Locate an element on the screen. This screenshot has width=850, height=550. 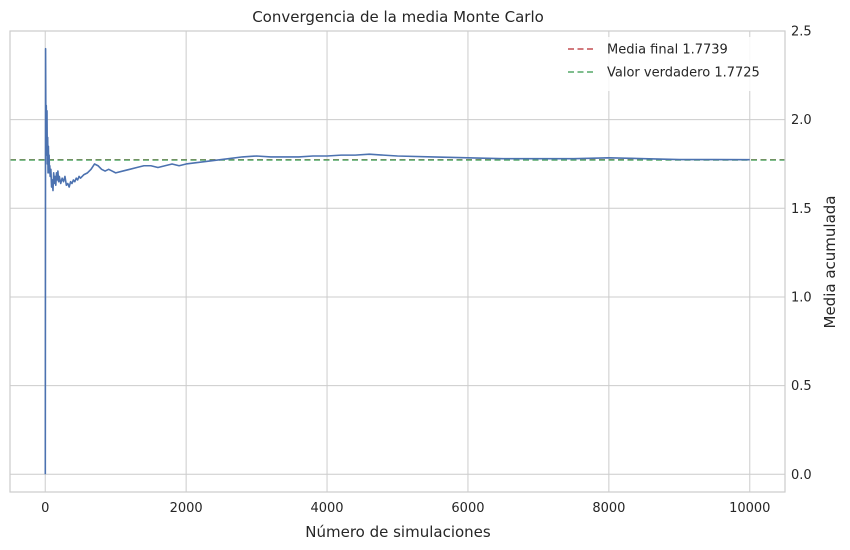
x-tick-label-3: 6000 is located at coordinates (467, 508).